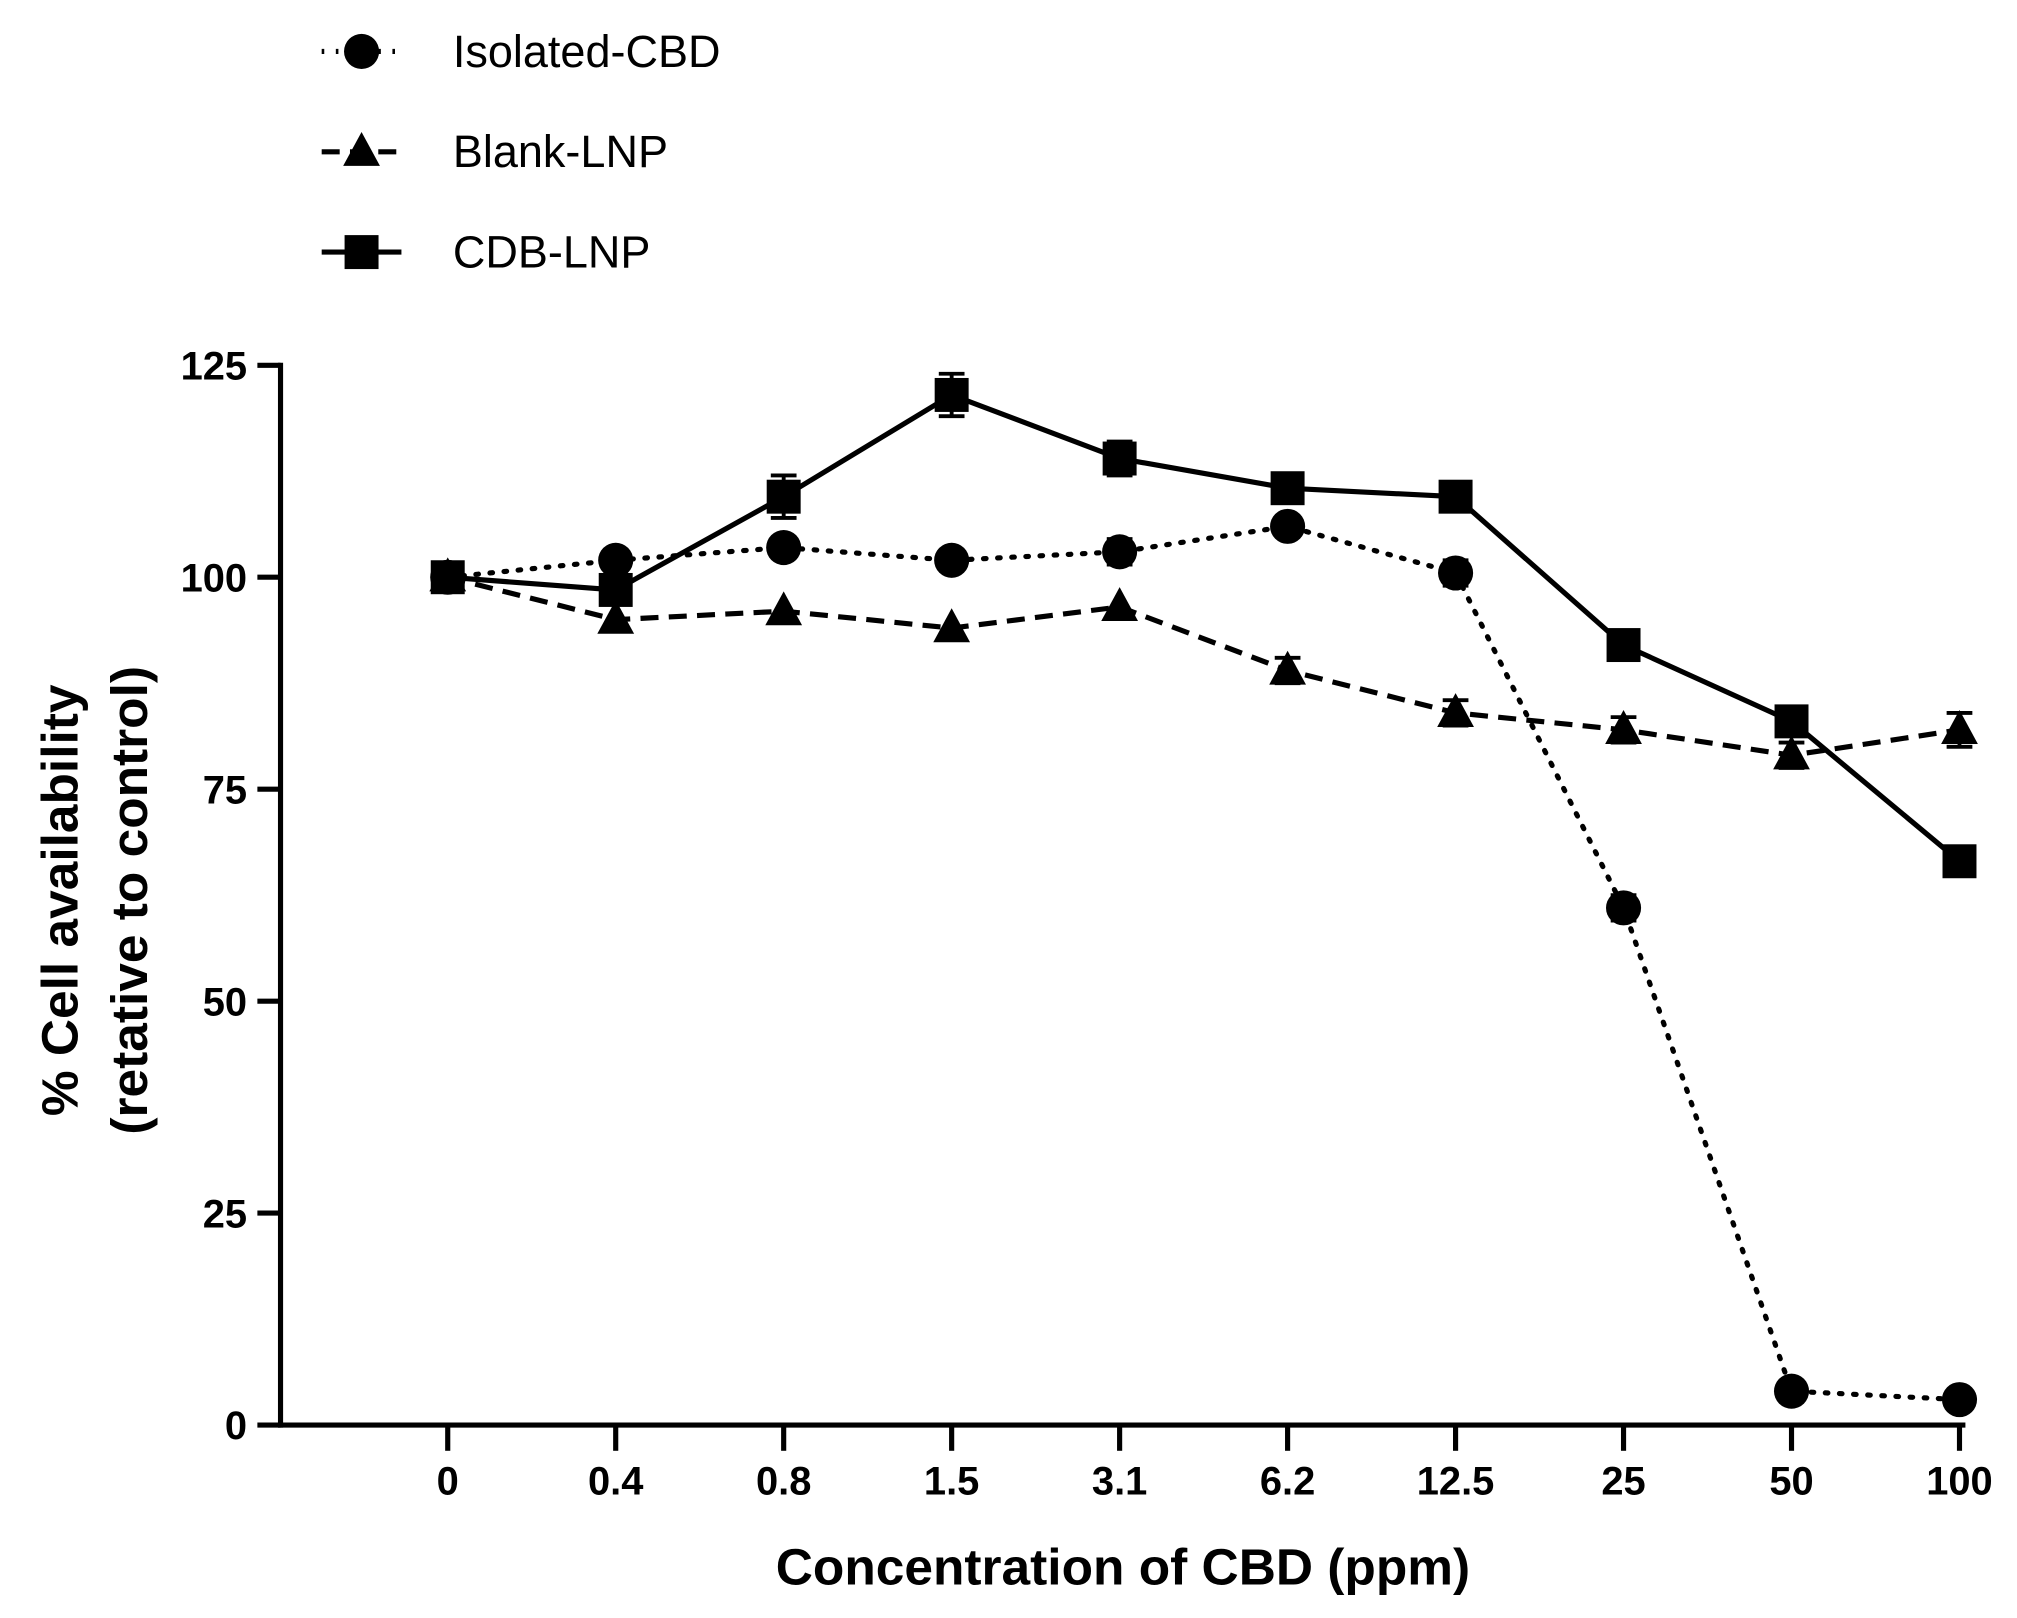  I want to click on x-tick-label: 0, so click(448, 1482).